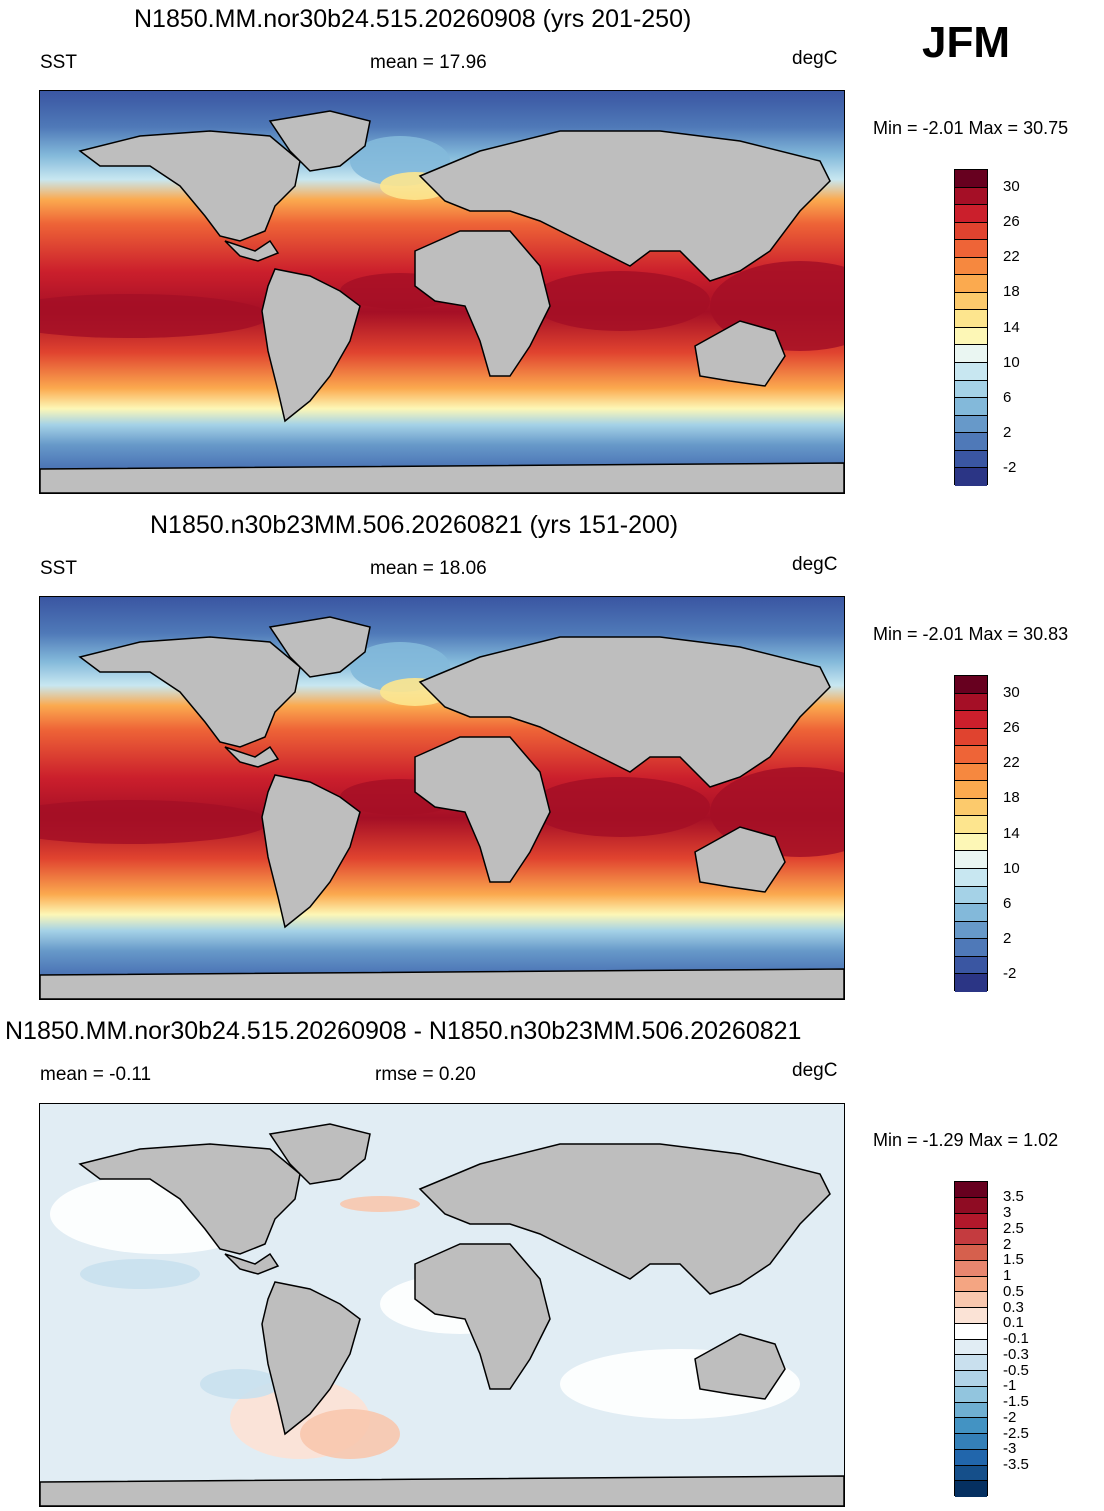 The height and width of the screenshot is (1511, 1104). What do you see at coordinates (1016, 1401) in the screenshot?
I see `colorbar-tick-label: -1.5` at bounding box center [1016, 1401].